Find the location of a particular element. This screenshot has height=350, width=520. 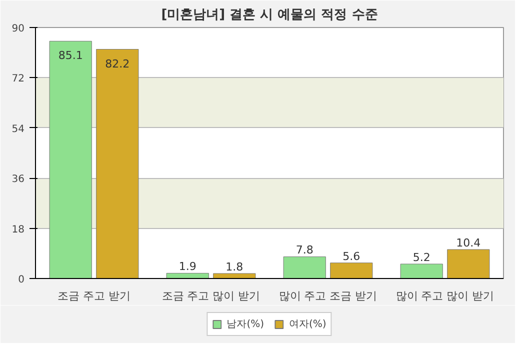

x-tick-label: 조금 주고 받기 is located at coordinates (94, 296).